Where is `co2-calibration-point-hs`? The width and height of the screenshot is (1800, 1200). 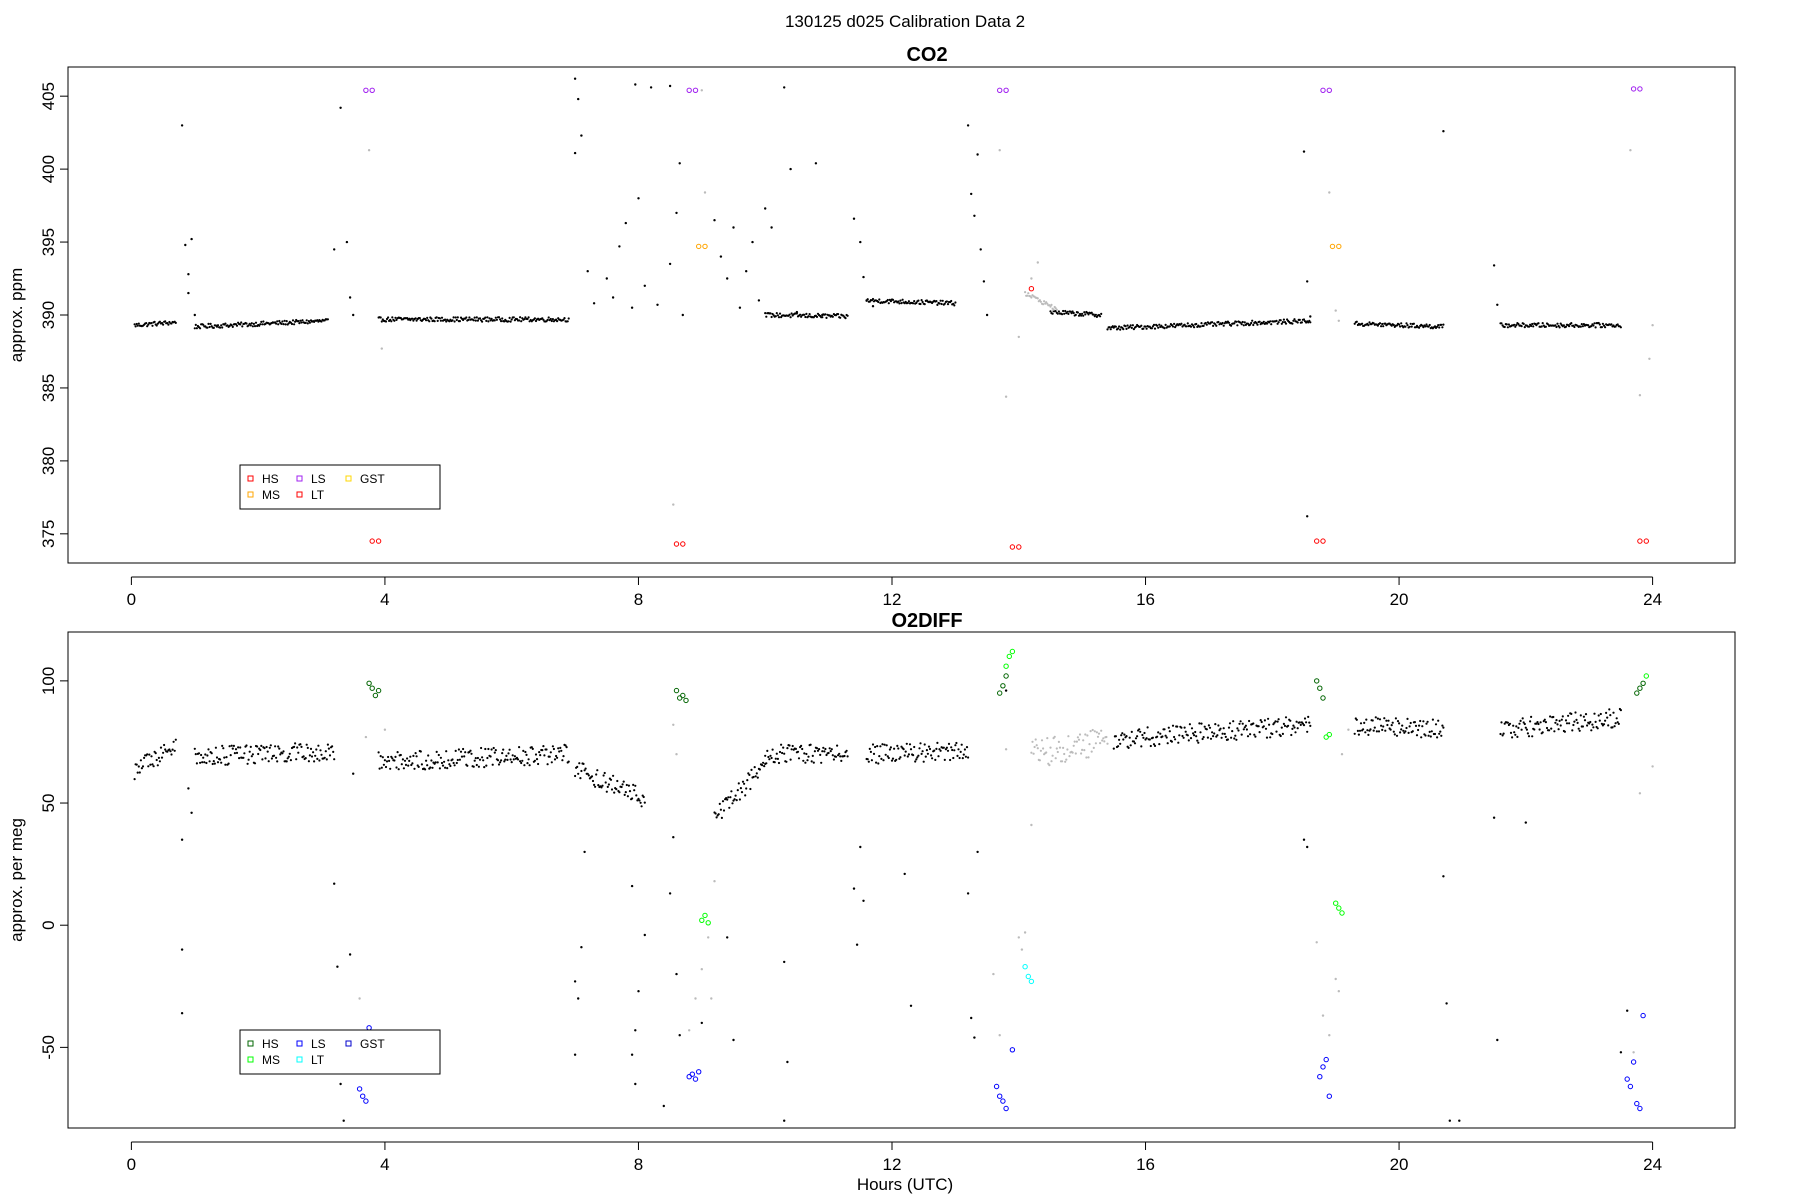 co2-calibration-point-hs is located at coordinates (372, 541).